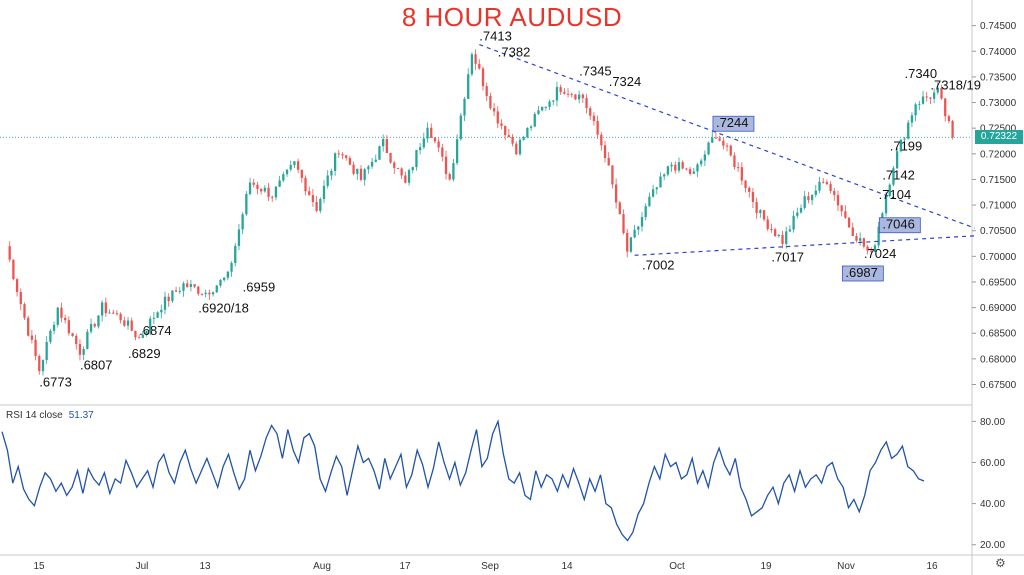 Image resolution: width=1024 pixels, height=575 pixels. I want to click on price-tick-label: 0.69000, so click(998, 308).